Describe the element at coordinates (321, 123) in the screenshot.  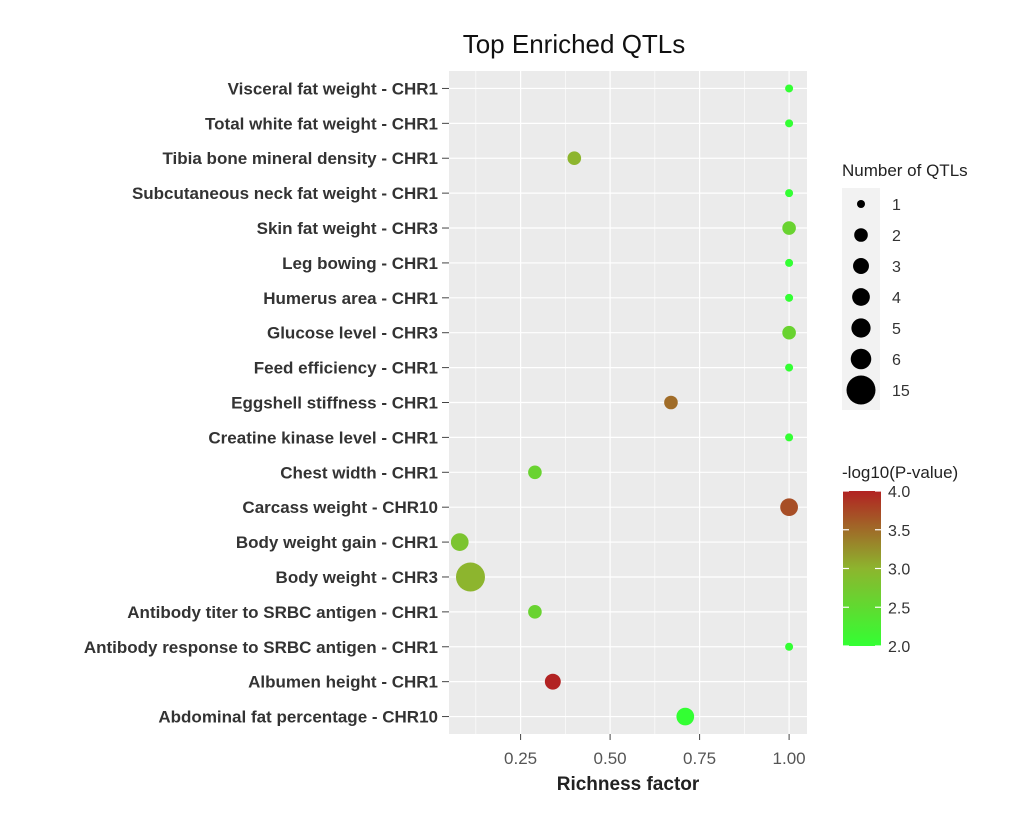
I see `y-tick-label: Total white fat weight - CHR1` at that location.